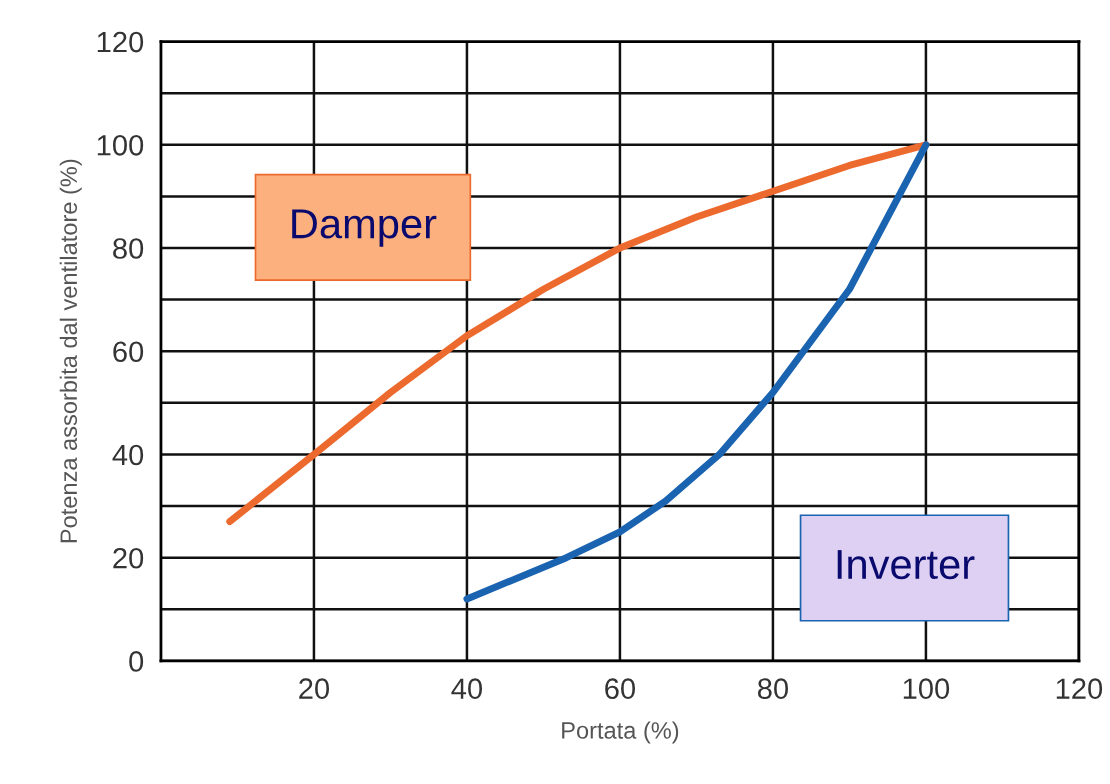  Describe the element at coordinates (906, 565) in the screenshot. I see `text: Inverter` at that location.